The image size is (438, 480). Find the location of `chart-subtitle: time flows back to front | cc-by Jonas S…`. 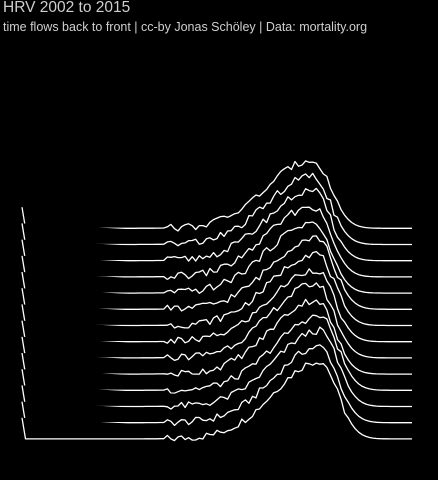

chart-subtitle: time flows back to front | cc-by Jonas S… is located at coordinates (185, 27).